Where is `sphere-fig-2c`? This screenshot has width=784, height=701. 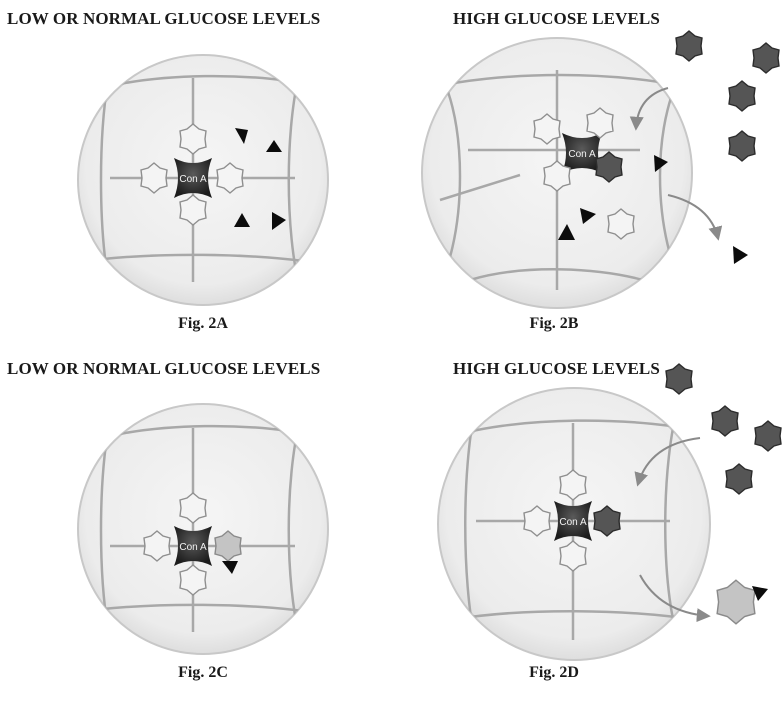
sphere-fig-2c is located at coordinates (203, 529).